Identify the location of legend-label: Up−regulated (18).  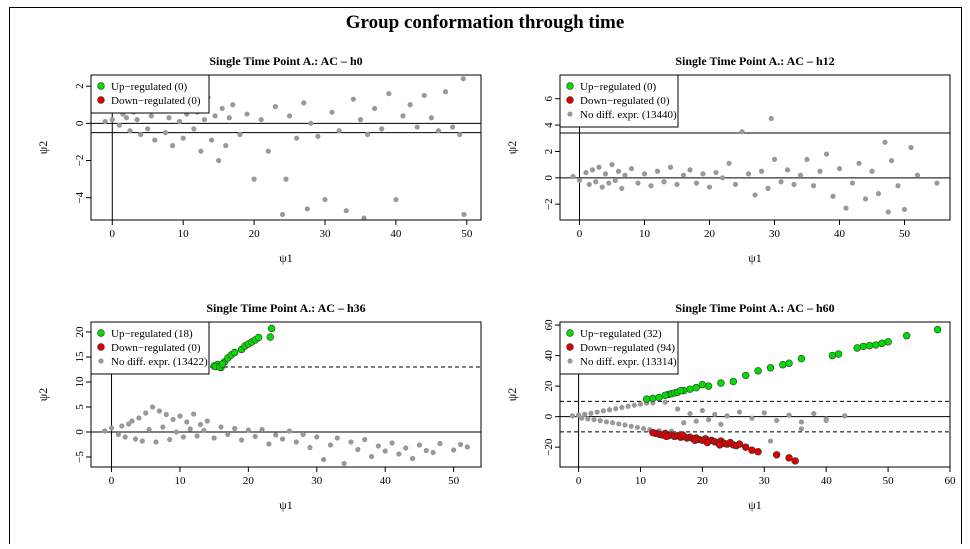
(152, 334).